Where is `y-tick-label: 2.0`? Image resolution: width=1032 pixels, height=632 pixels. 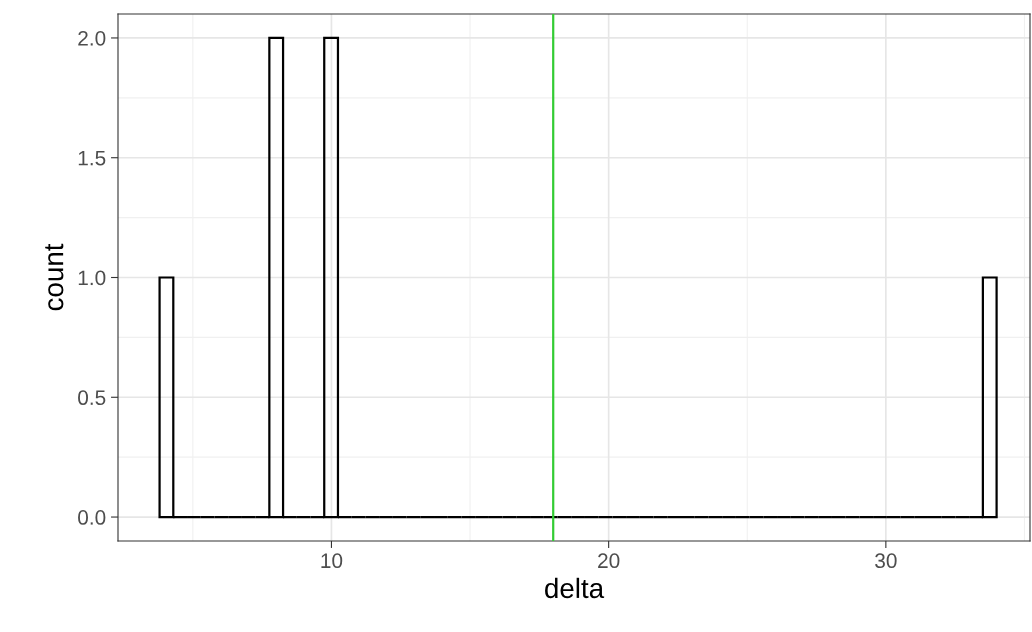 y-tick-label: 2.0 is located at coordinates (92, 38).